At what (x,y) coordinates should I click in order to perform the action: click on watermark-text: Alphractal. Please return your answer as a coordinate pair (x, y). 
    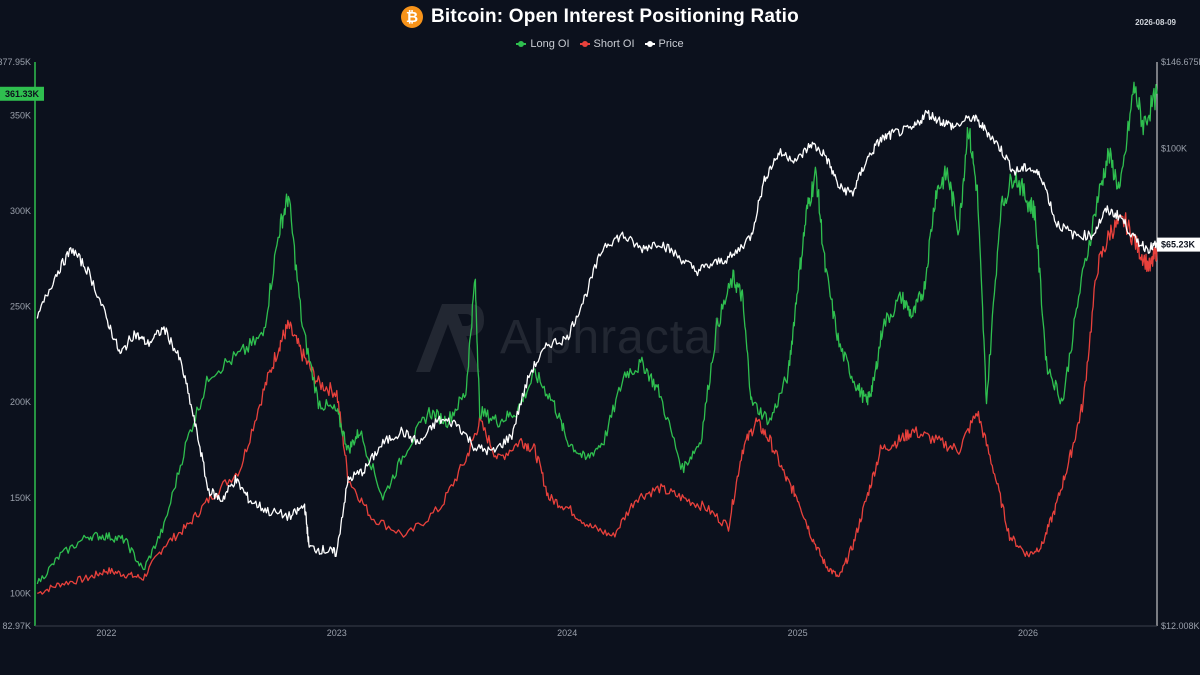
    Looking at the image, I should click on (612, 337).